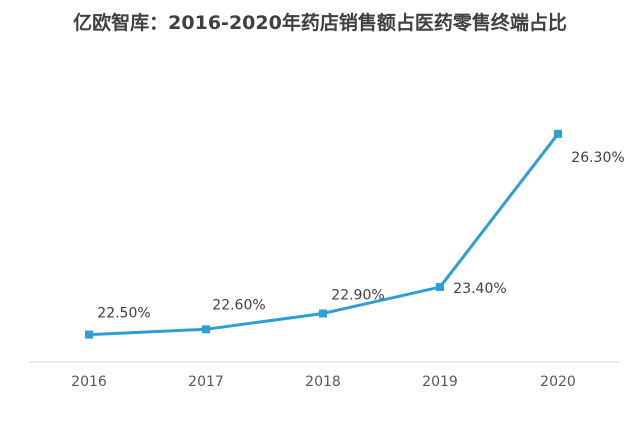 Image resolution: width=640 pixels, height=427 pixels. Describe the element at coordinates (597, 158) in the screenshot. I see `data-label-2020: 26.30%` at that location.